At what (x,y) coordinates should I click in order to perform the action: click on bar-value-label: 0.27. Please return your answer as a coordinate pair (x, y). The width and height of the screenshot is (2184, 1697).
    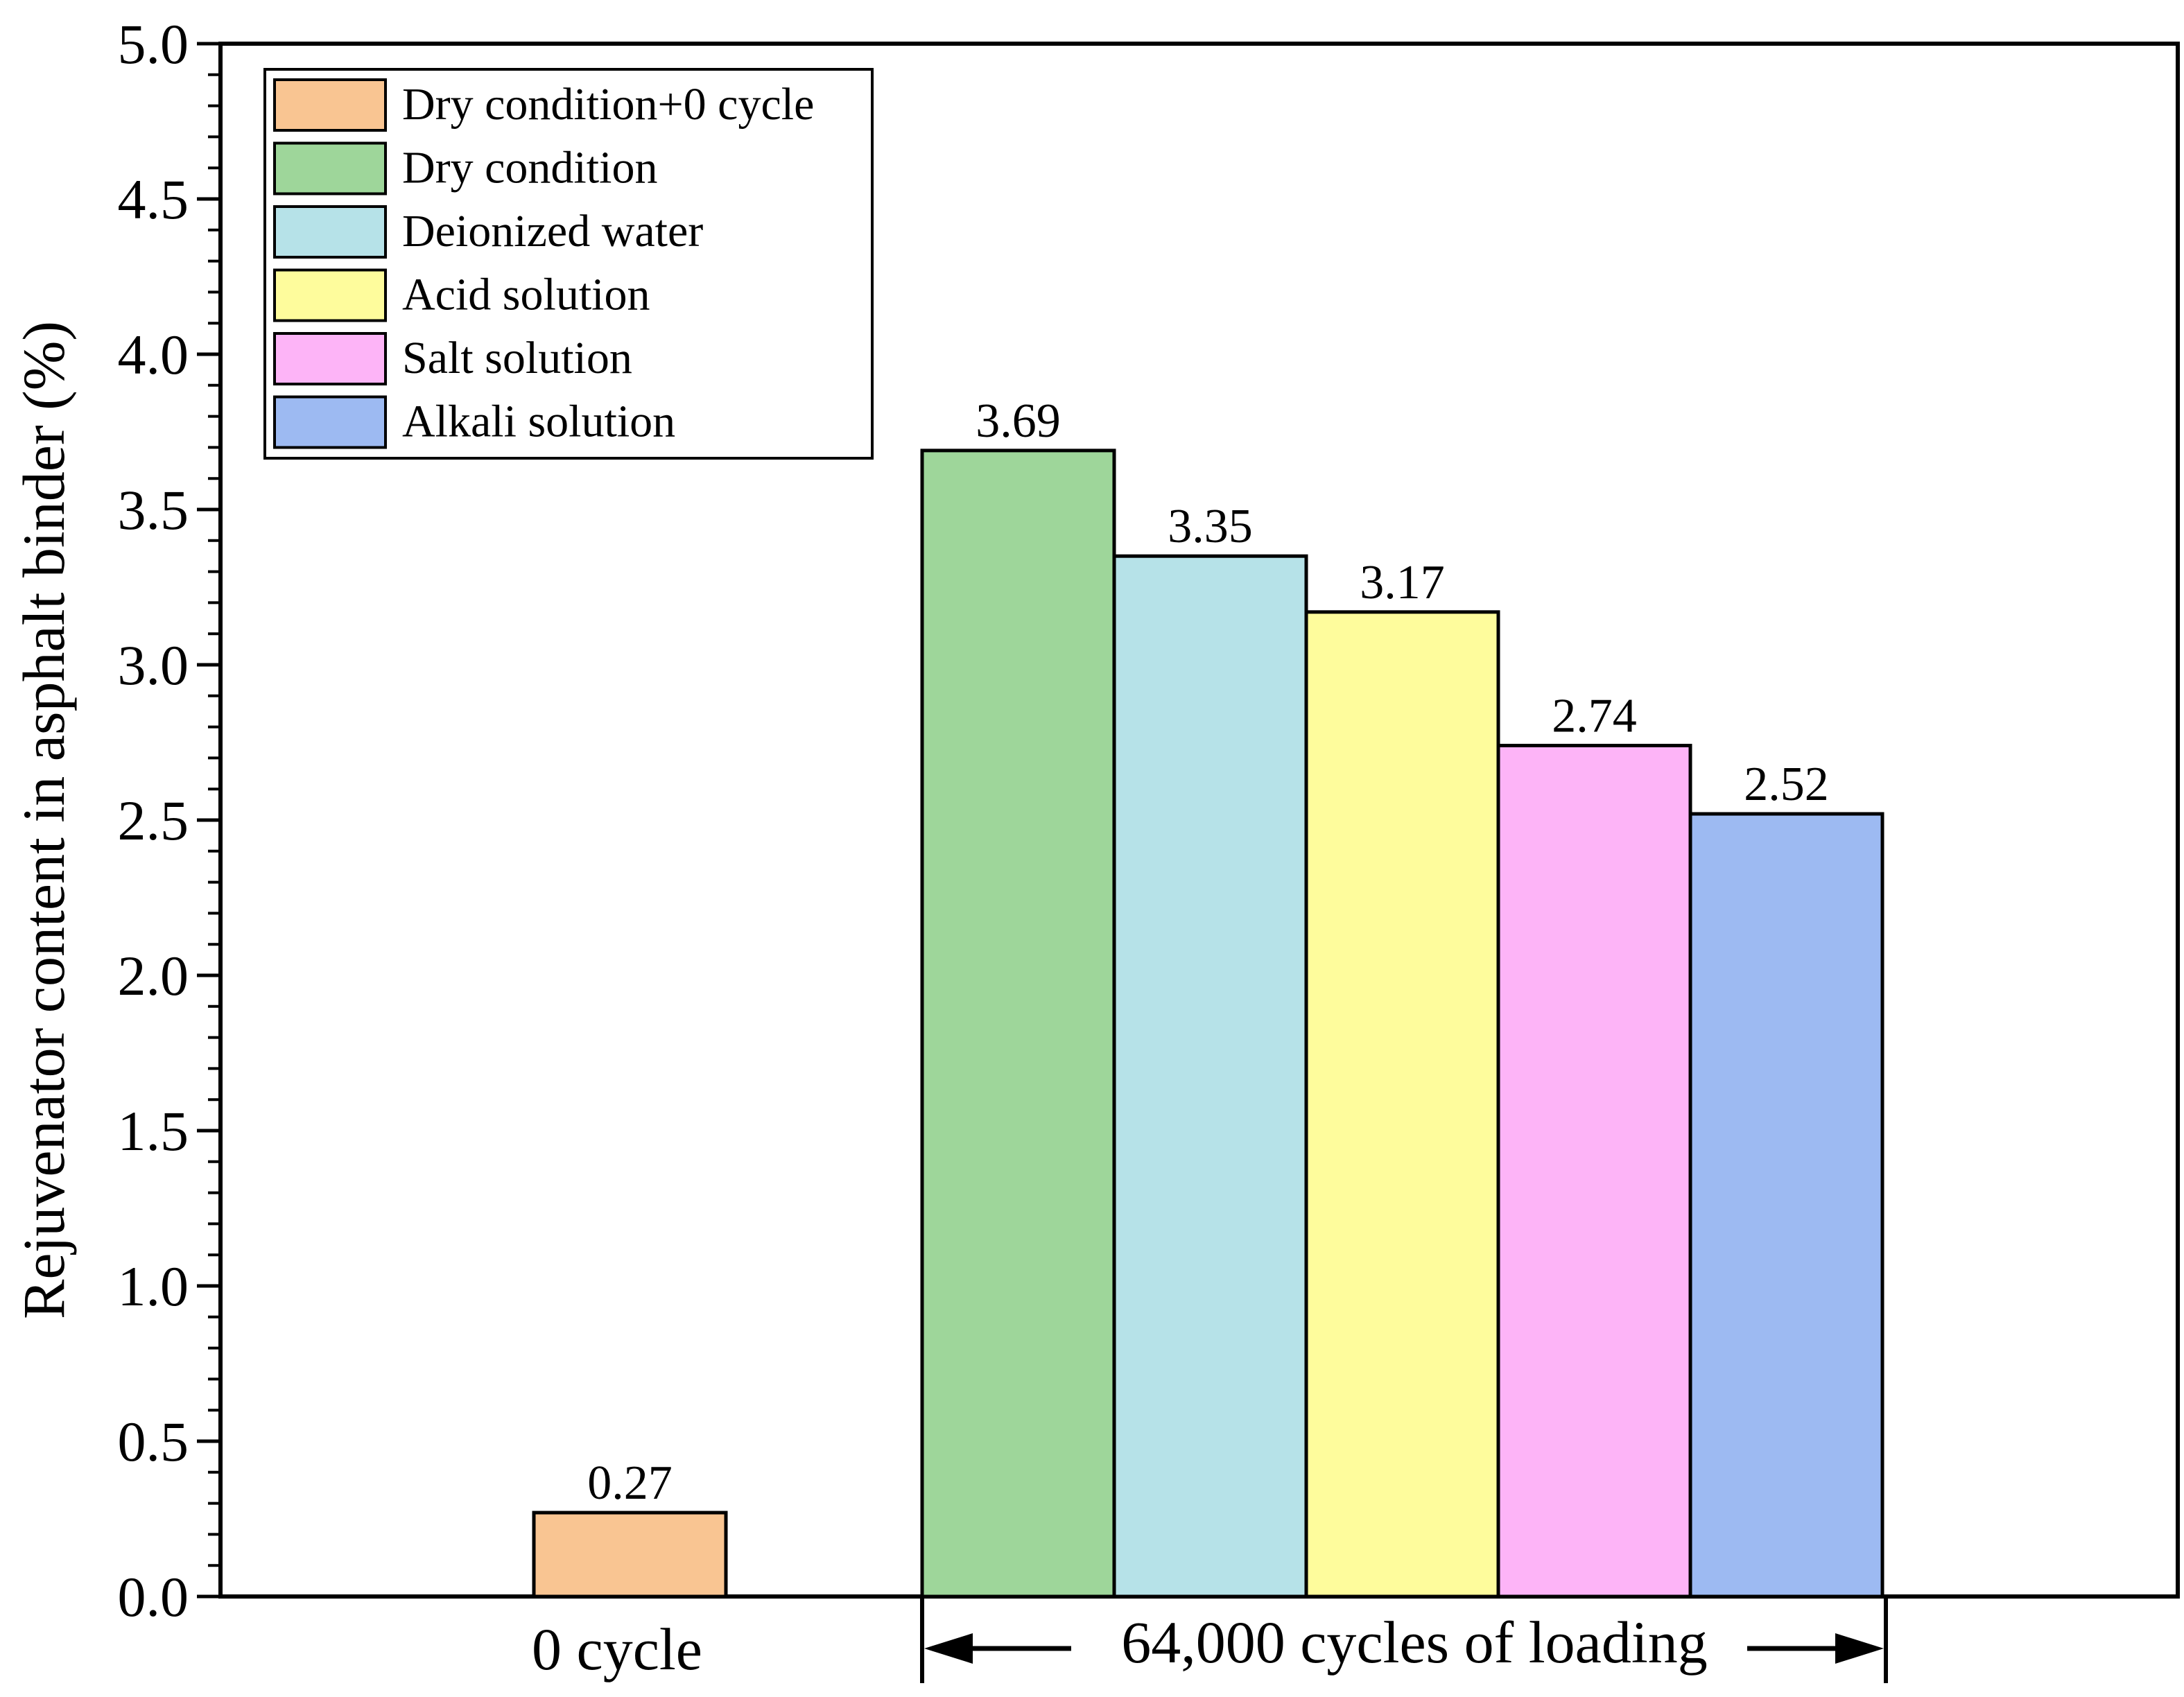
    Looking at the image, I should click on (630, 1483).